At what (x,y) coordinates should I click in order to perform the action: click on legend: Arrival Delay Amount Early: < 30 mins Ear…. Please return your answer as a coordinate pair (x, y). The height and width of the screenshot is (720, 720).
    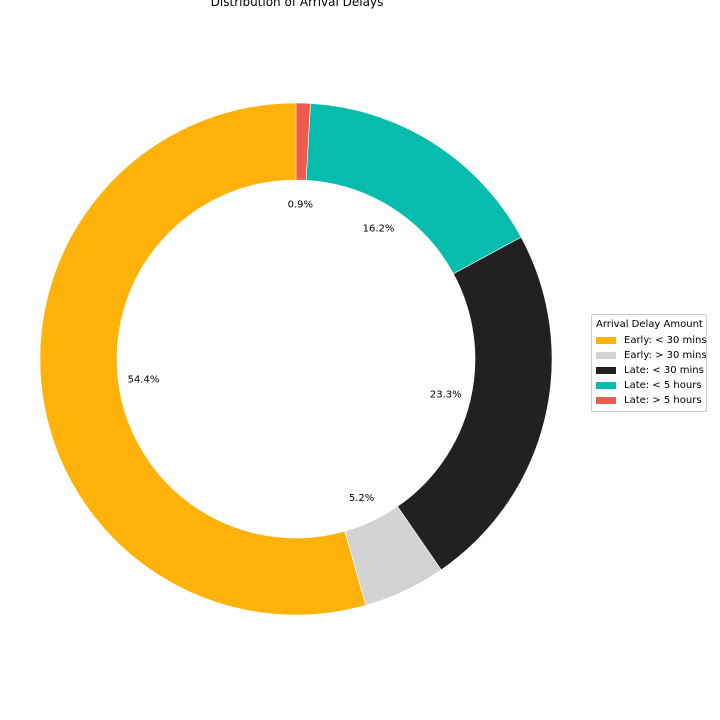
    Looking at the image, I should click on (649, 363).